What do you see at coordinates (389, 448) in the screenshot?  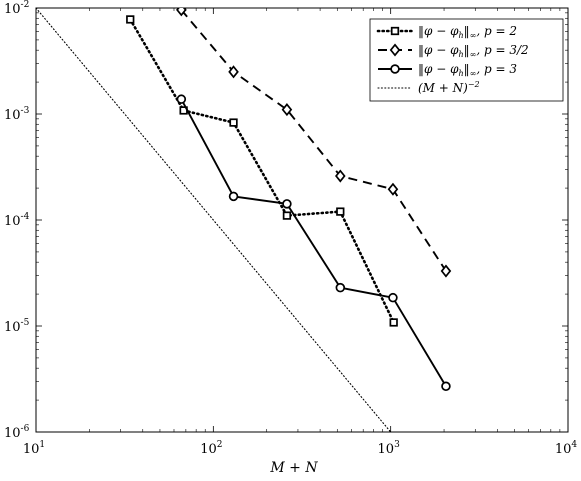 I see `x-tick-label: 103` at bounding box center [389, 448].